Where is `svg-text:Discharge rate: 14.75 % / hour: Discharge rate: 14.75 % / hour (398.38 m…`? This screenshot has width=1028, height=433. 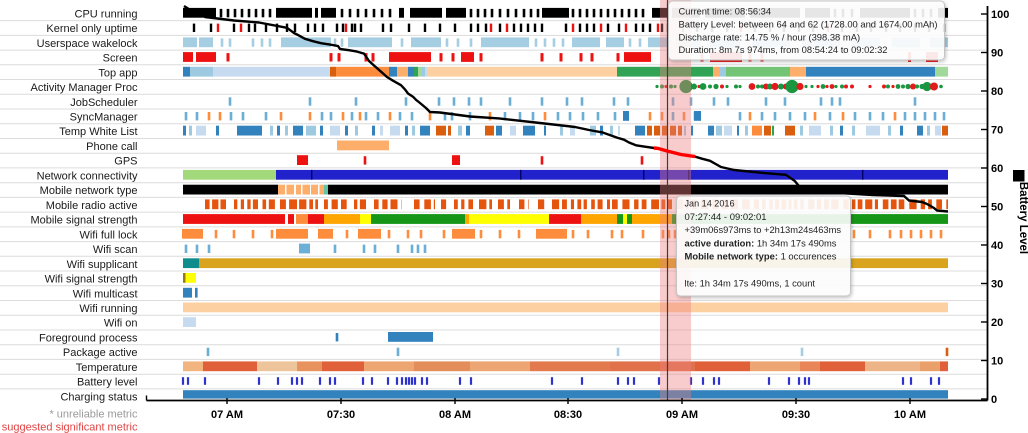 svg-text:Discharge rate: 14.75 % / hour: Discharge rate: 14.75 % / hour (398.38 m… is located at coordinates (770, 36).